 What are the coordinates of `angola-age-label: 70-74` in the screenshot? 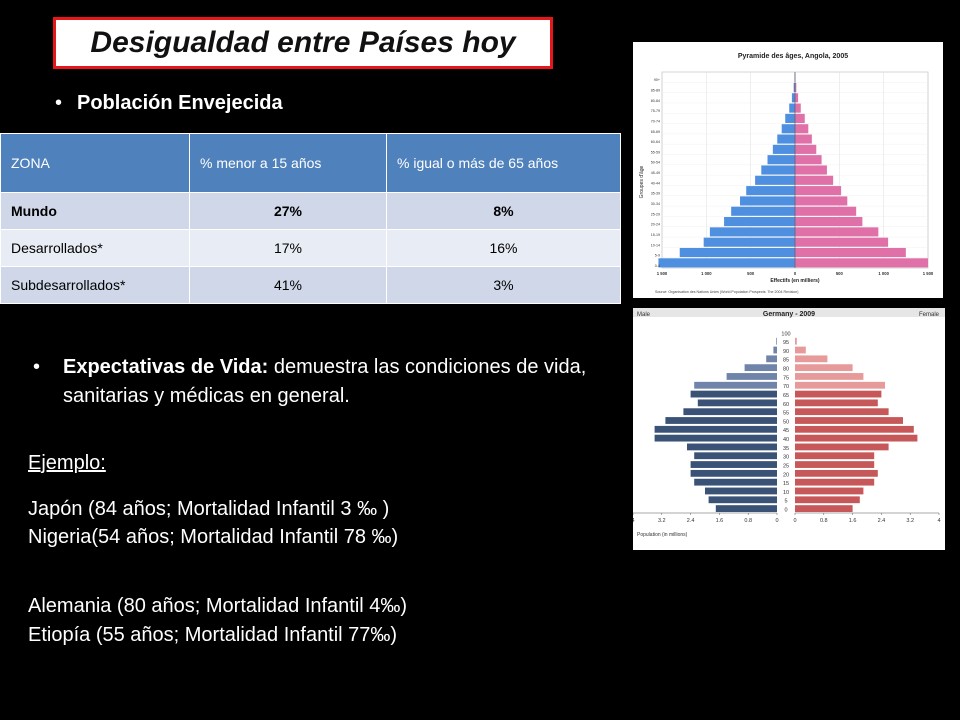 It's located at (655, 121).